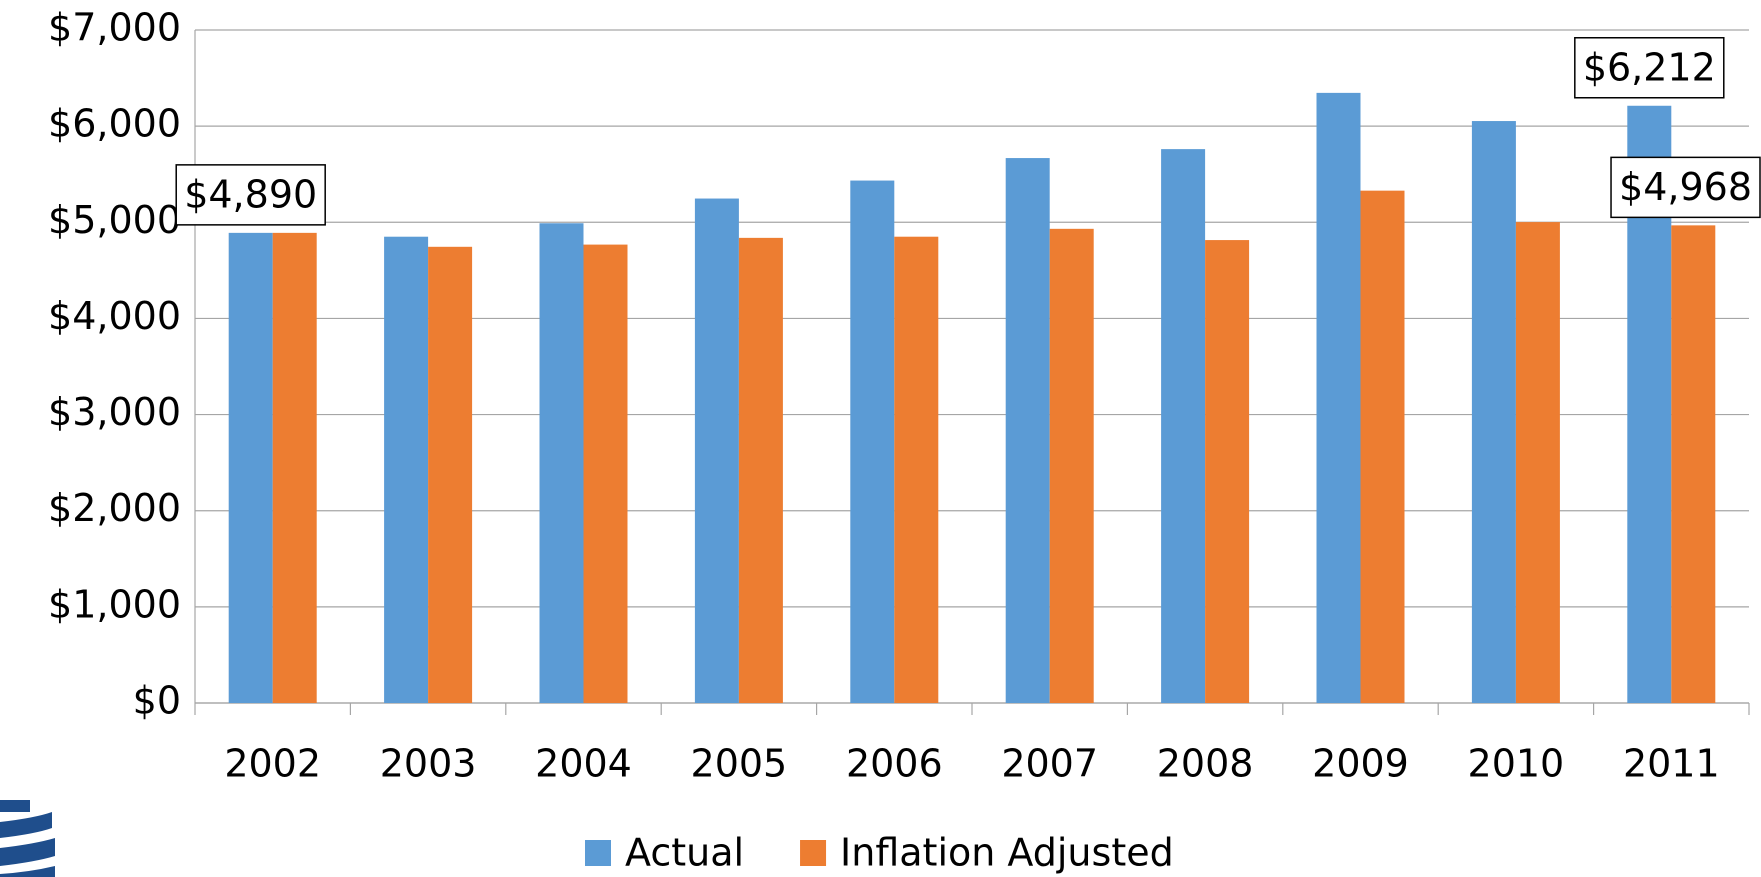 This screenshot has width=1761, height=877. What do you see at coordinates (157, 701) in the screenshot?
I see `y-tick-label: $0` at bounding box center [157, 701].